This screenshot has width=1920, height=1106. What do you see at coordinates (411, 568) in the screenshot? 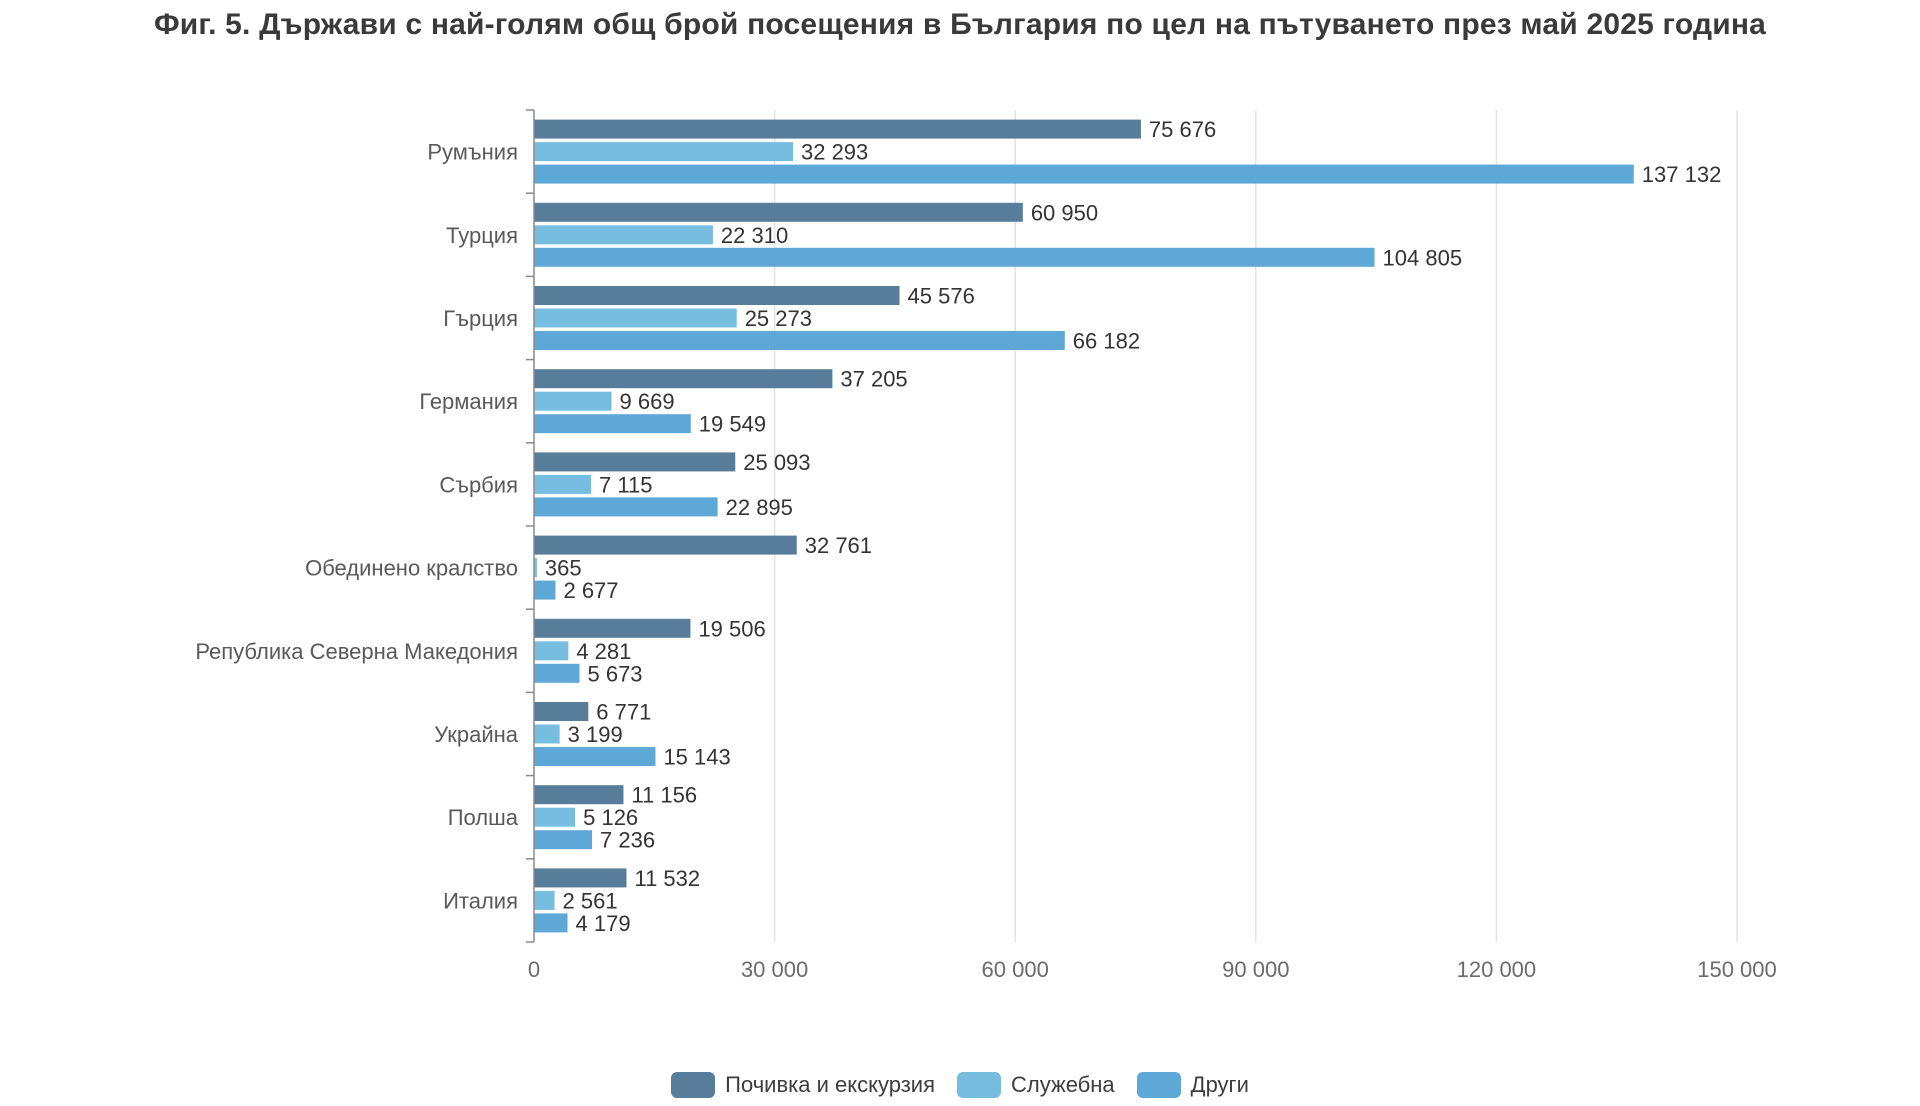
I see `category-label: Обединено кралство` at bounding box center [411, 568].